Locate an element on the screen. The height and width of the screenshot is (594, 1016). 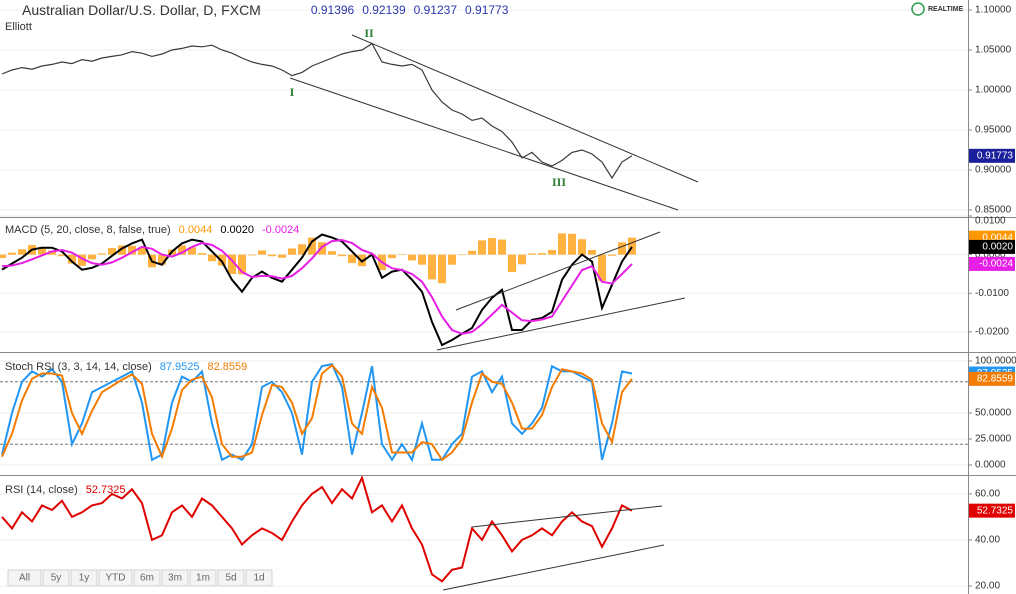
indicator-value: 87.9525 is located at coordinates (180, 367).